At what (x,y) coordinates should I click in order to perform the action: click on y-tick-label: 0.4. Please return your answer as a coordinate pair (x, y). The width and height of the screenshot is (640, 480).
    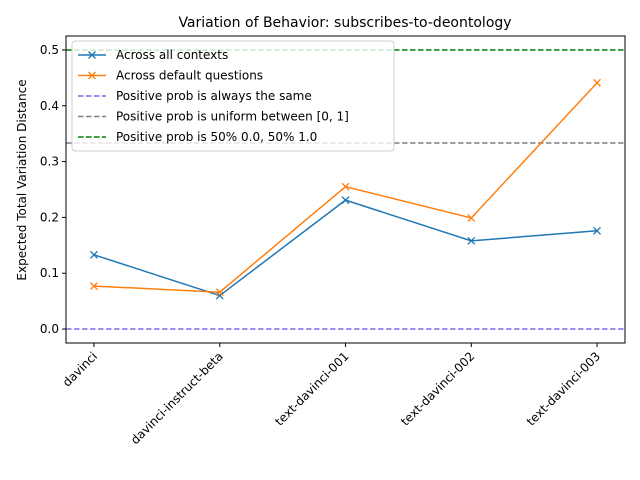
    Looking at the image, I should click on (49, 106).